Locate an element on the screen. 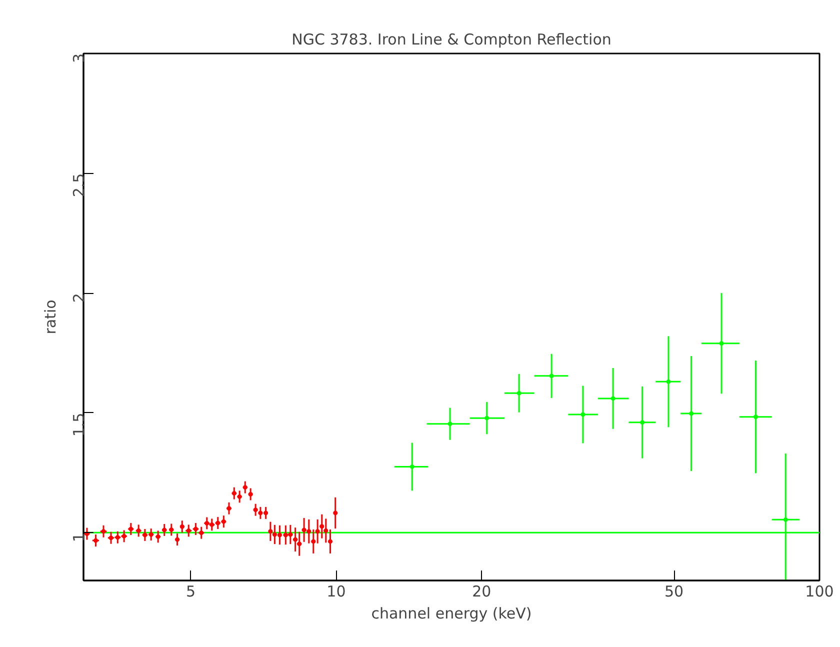 The height and width of the screenshot is (647, 840). chart-title: NGC 3783. Iron Line & Compton Reflection is located at coordinates (452, 39).